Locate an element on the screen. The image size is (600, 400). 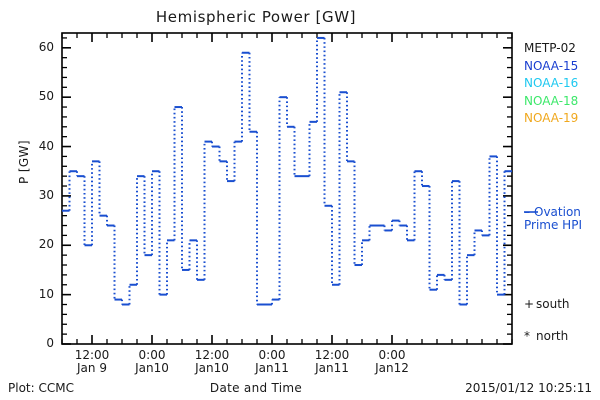
legend-marker-south: + south is located at coordinates (547, 304).